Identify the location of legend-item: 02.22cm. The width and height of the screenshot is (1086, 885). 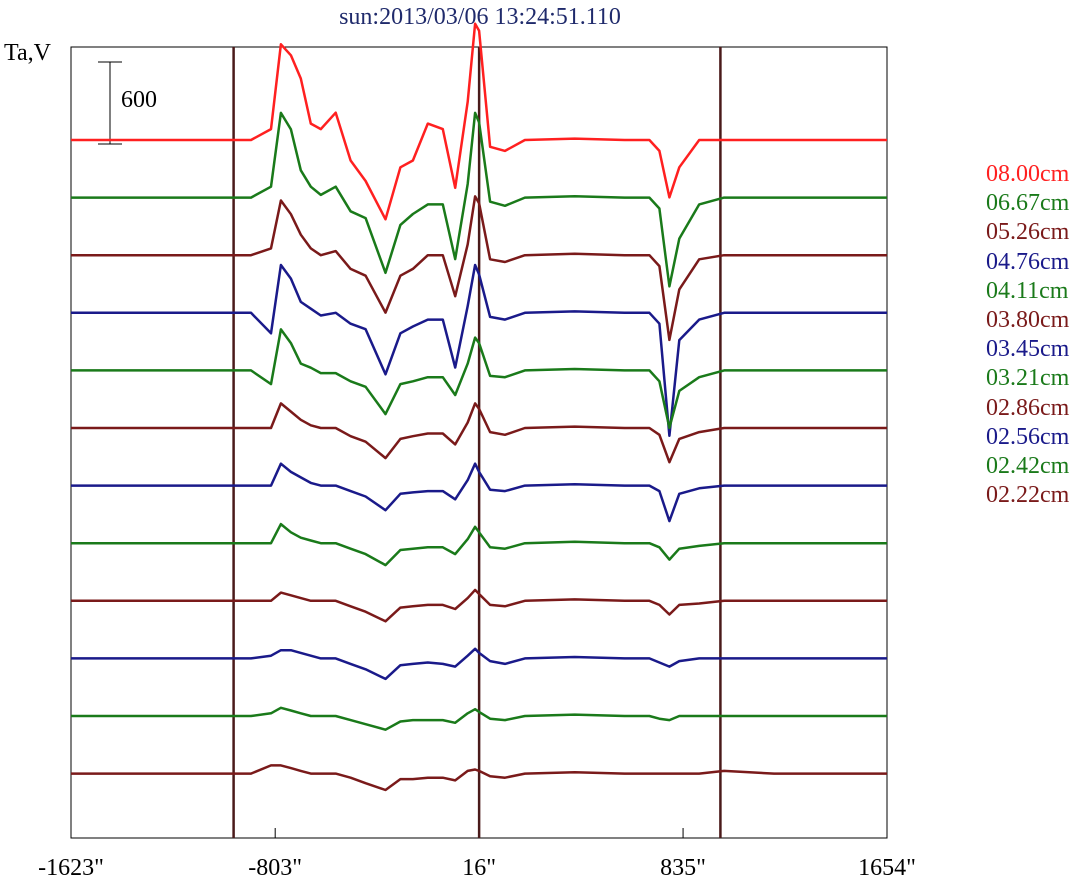
(1028, 495).